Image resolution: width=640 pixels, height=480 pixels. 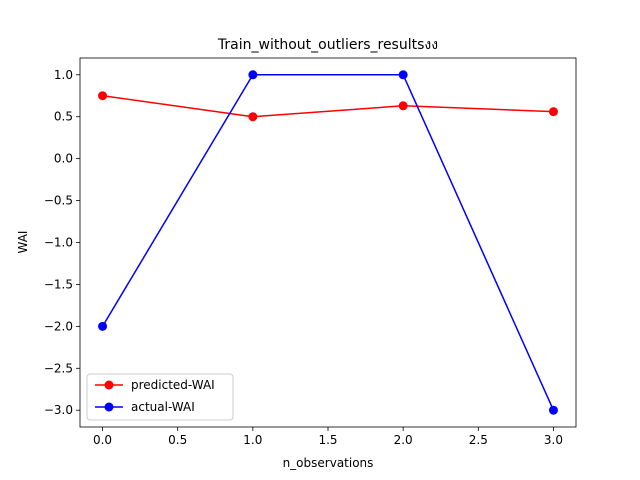 What do you see at coordinates (63, 75) in the screenshot?
I see `y-tick-label-0: 1.0` at bounding box center [63, 75].